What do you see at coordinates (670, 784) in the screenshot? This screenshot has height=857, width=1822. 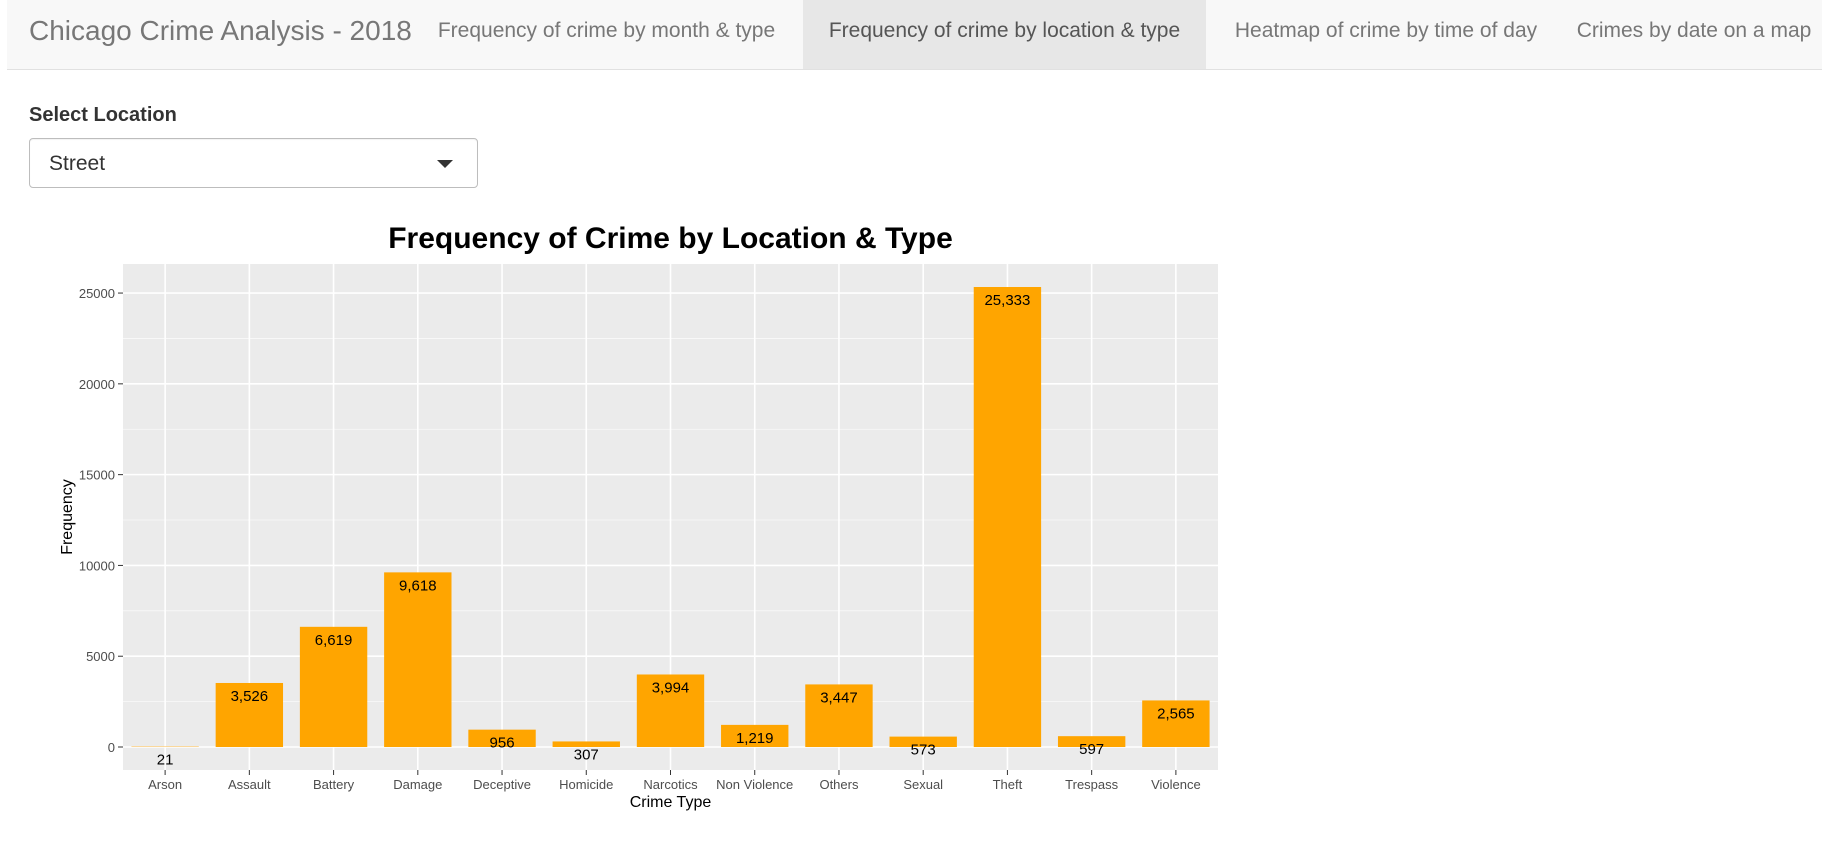 I see `x-tick-label: Narcotics` at bounding box center [670, 784].